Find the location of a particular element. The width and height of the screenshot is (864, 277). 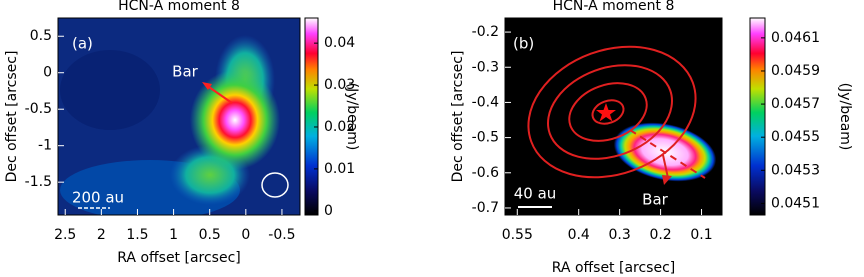

x-tick-label: 2 is located at coordinates (101, 235).